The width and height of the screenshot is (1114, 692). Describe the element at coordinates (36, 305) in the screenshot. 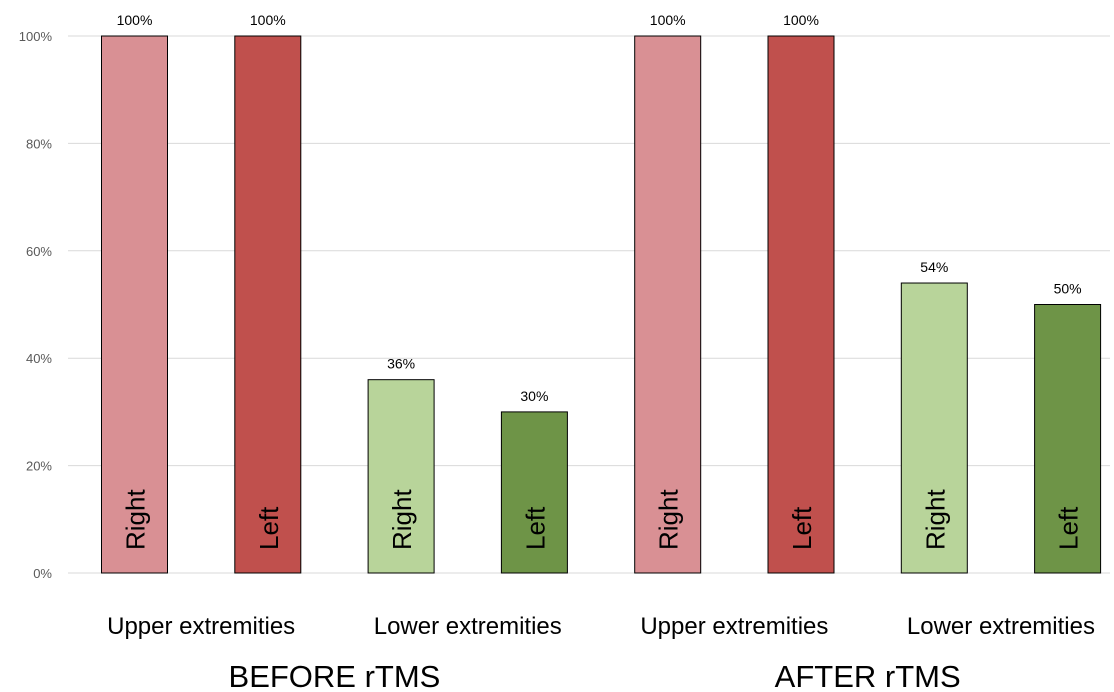

I see `y-axis-tick-labels: 0% 20% 40% 60% 80% 100%` at that location.